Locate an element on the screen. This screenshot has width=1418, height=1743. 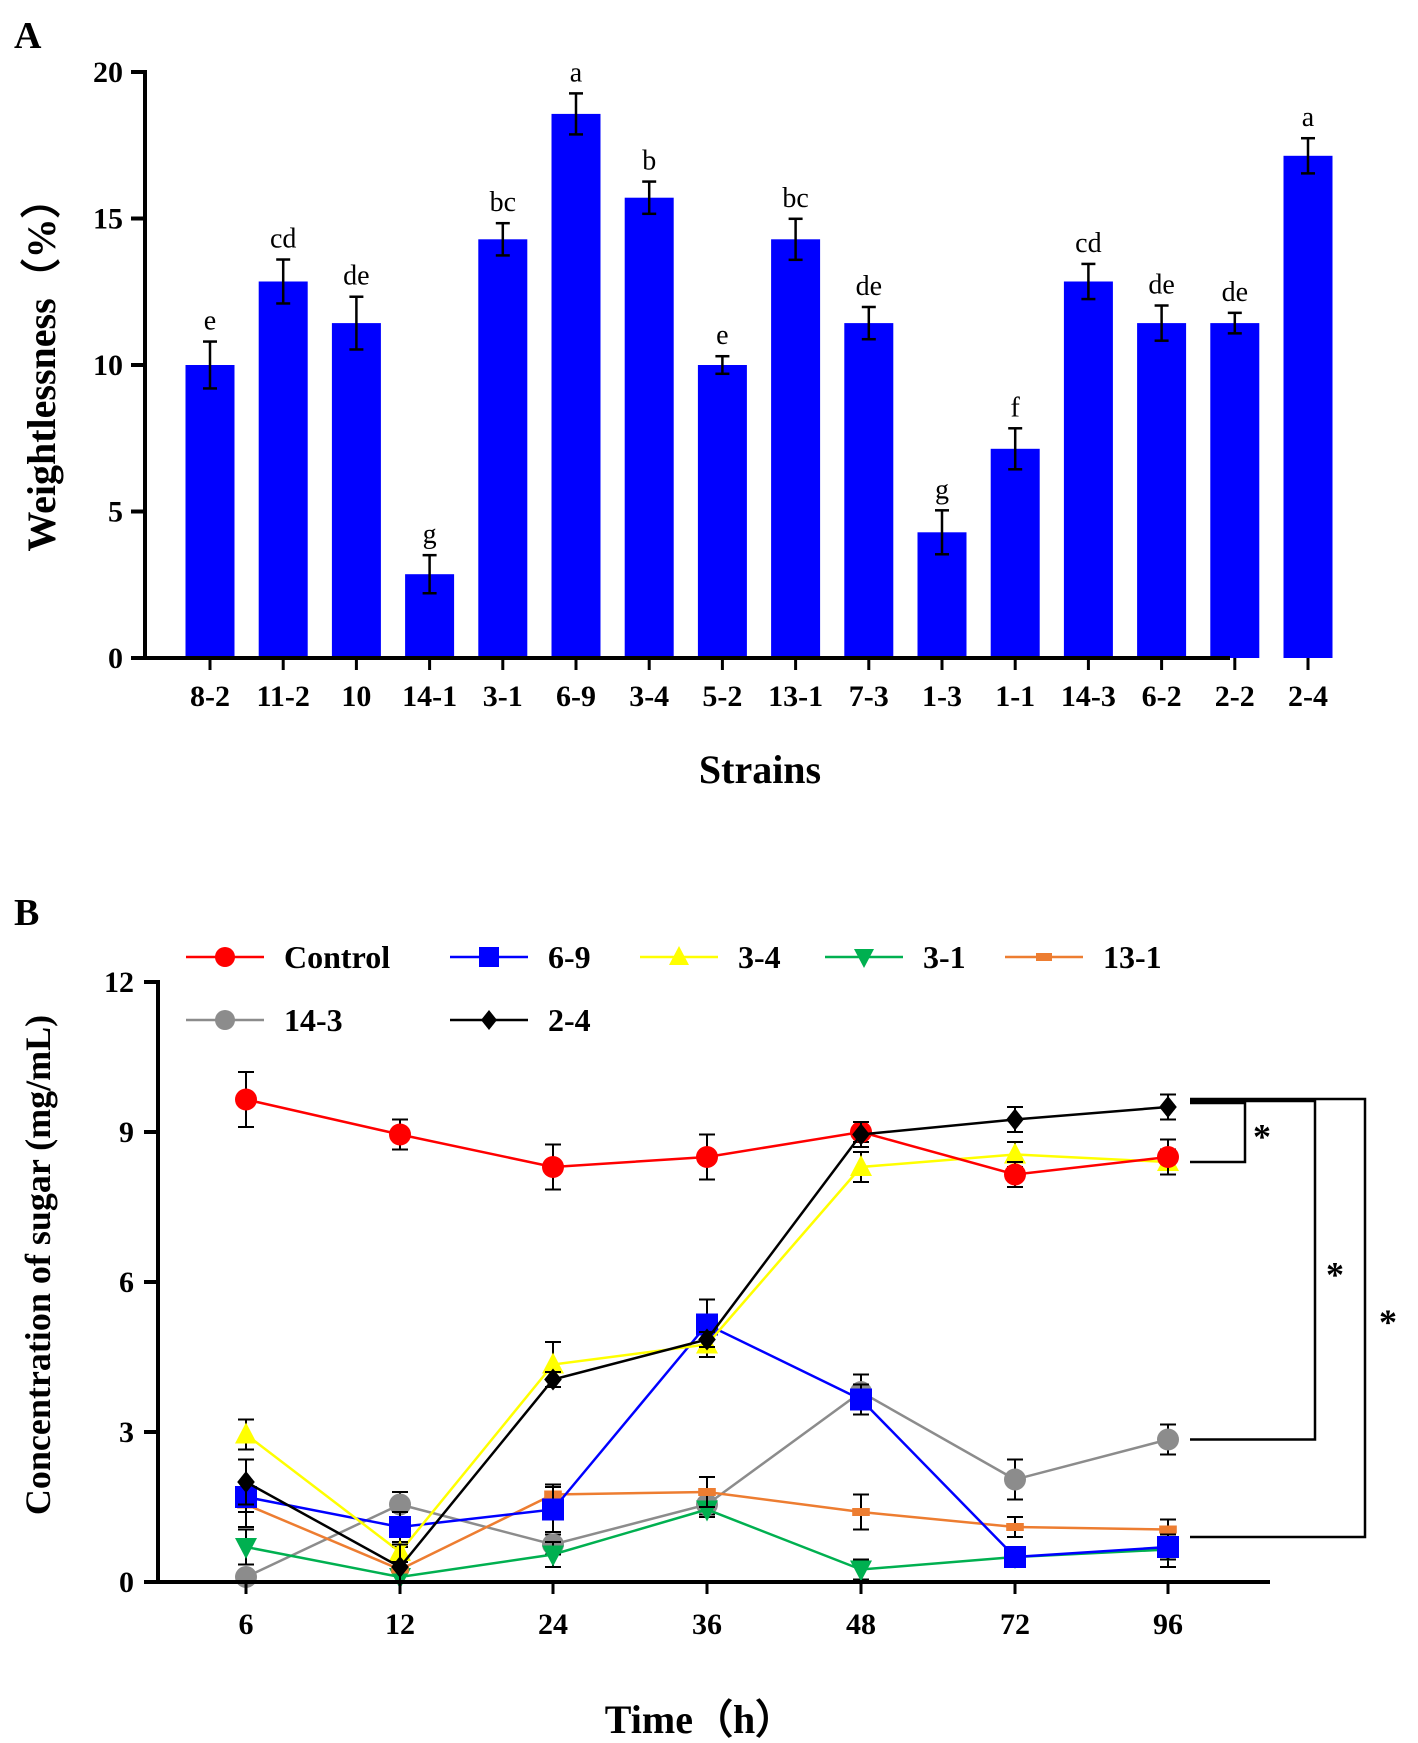
legend-label: 2-4 is located at coordinates (569, 1020).